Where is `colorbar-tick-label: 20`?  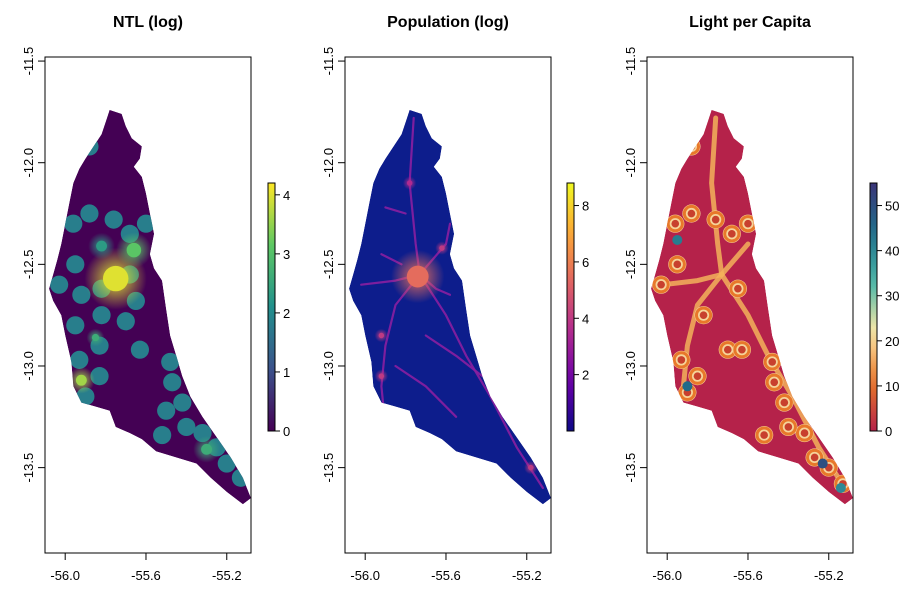
colorbar-tick-label: 20 is located at coordinates (892, 341).